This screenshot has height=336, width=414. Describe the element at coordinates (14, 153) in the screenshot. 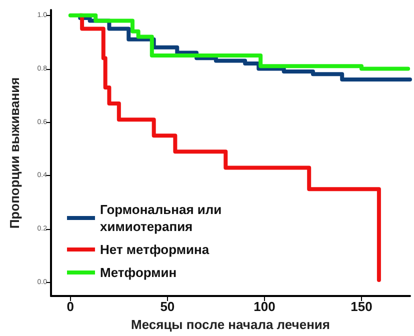

I see `y-axis-title: Пропорции выживания` at that location.